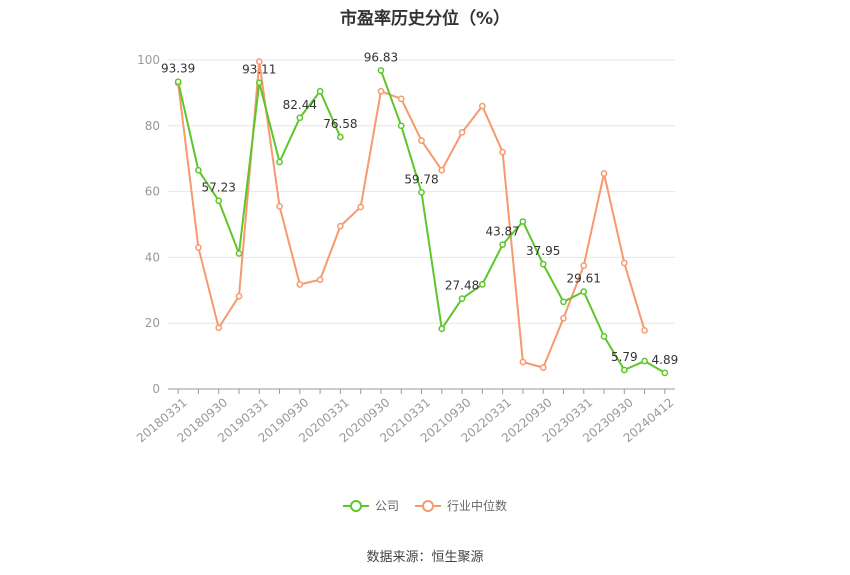 The image size is (850, 575). What do you see at coordinates (152, 192) in the screenshot?
I see `y-tick-label: 60` at bounding box center [152, 192].